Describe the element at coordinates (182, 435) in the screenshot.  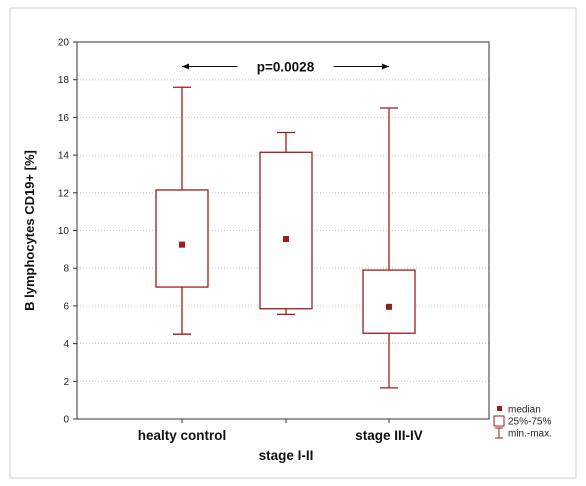
I see `x-tick-label: healty control` at that location.